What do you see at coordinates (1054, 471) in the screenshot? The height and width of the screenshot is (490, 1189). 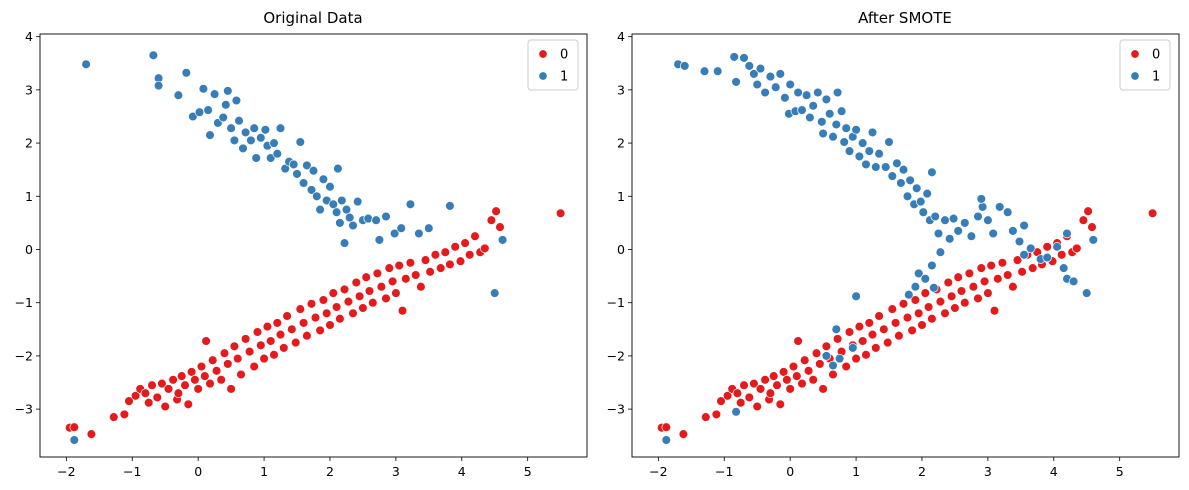 I see `x-tick-label: 4` at bounding box center [1054, 471].